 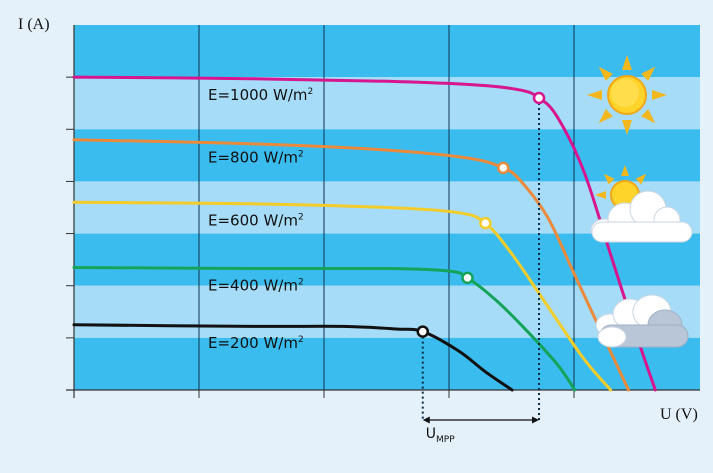 What do you see at coordinates (426, 420) in the screenshot?
I see `umpp-arrowhead-left` at bounding box center [426, 420].